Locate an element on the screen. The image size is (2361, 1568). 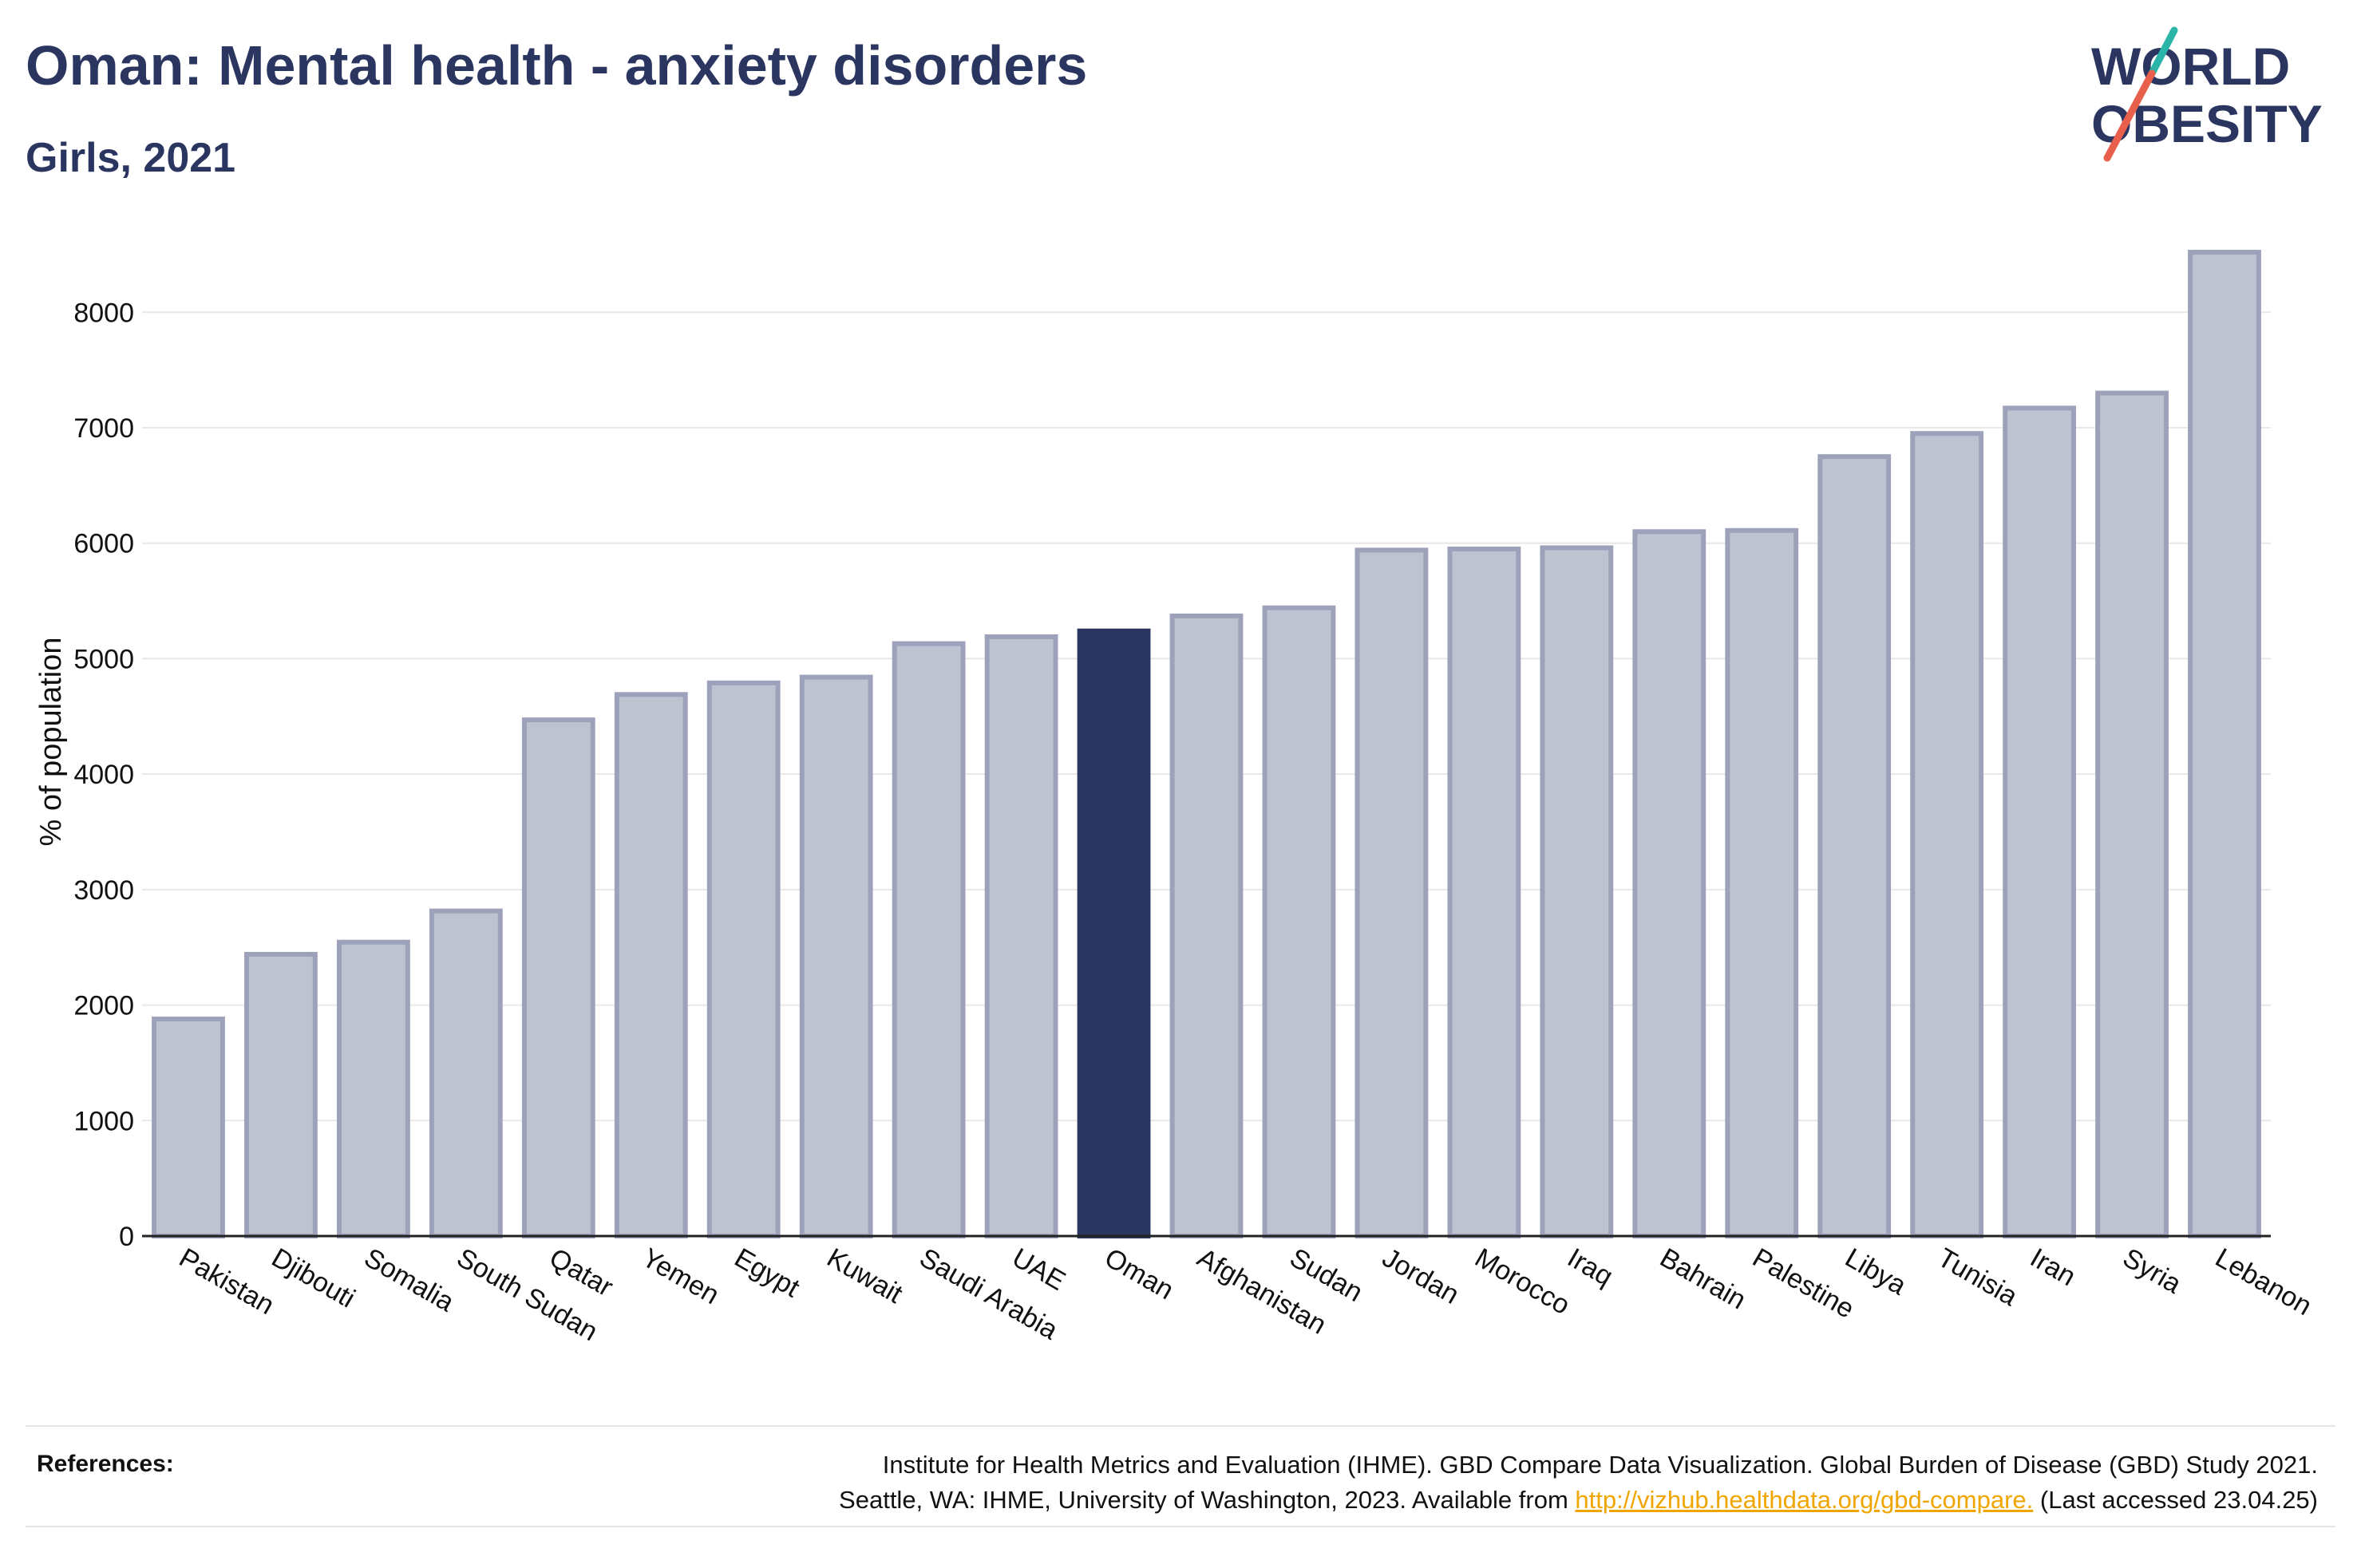
y-tick-label: 8000 is located at coordinates (103, 313).